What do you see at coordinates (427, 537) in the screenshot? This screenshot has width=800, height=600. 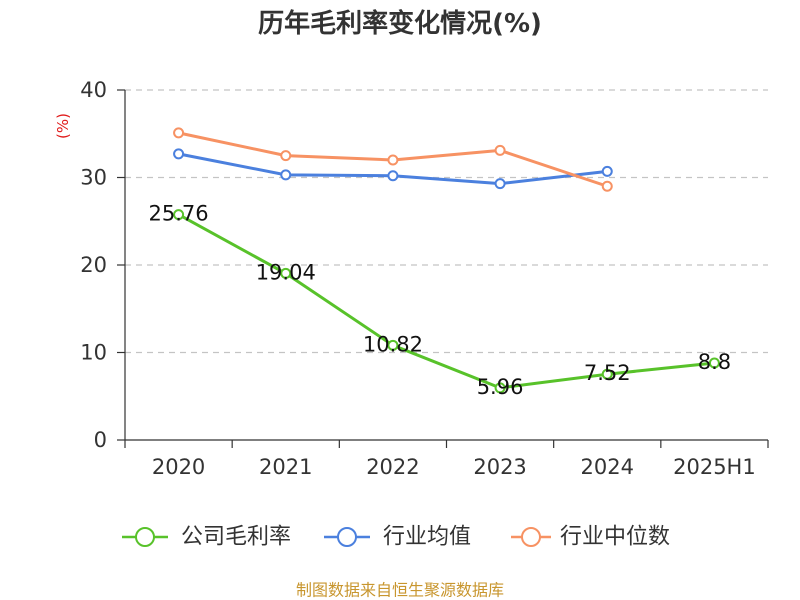 I see `legend-label: 行业均值` at bounding box center [427, 537].